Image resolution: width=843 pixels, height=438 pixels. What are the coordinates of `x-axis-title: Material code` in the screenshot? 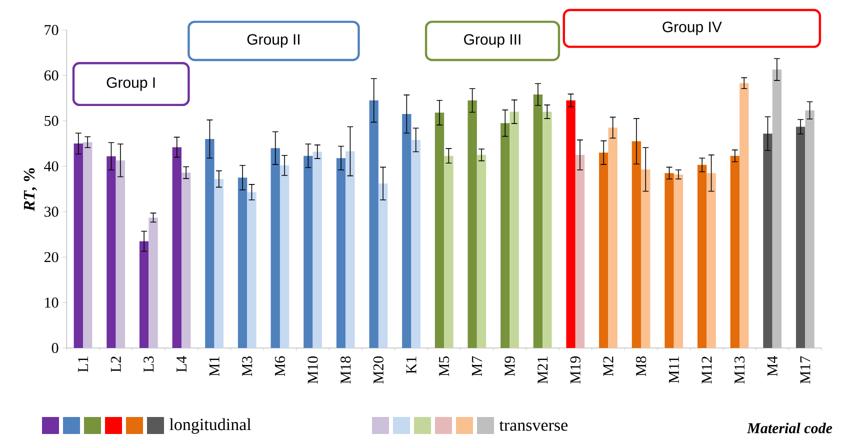 It's located at (789, 428).